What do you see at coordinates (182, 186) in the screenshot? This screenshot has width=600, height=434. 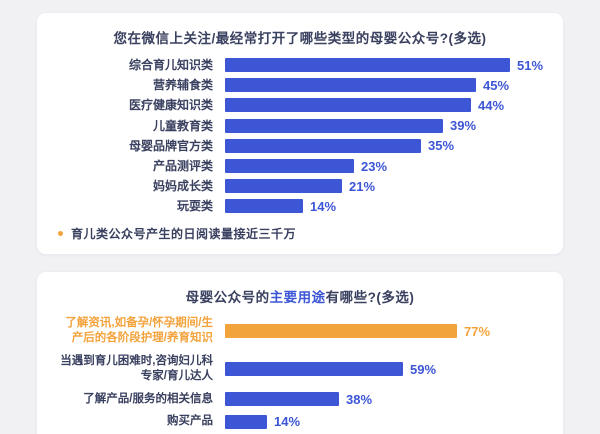 I see `bar-category-label: 妈妈成长类` at bounding box center [182, 186].